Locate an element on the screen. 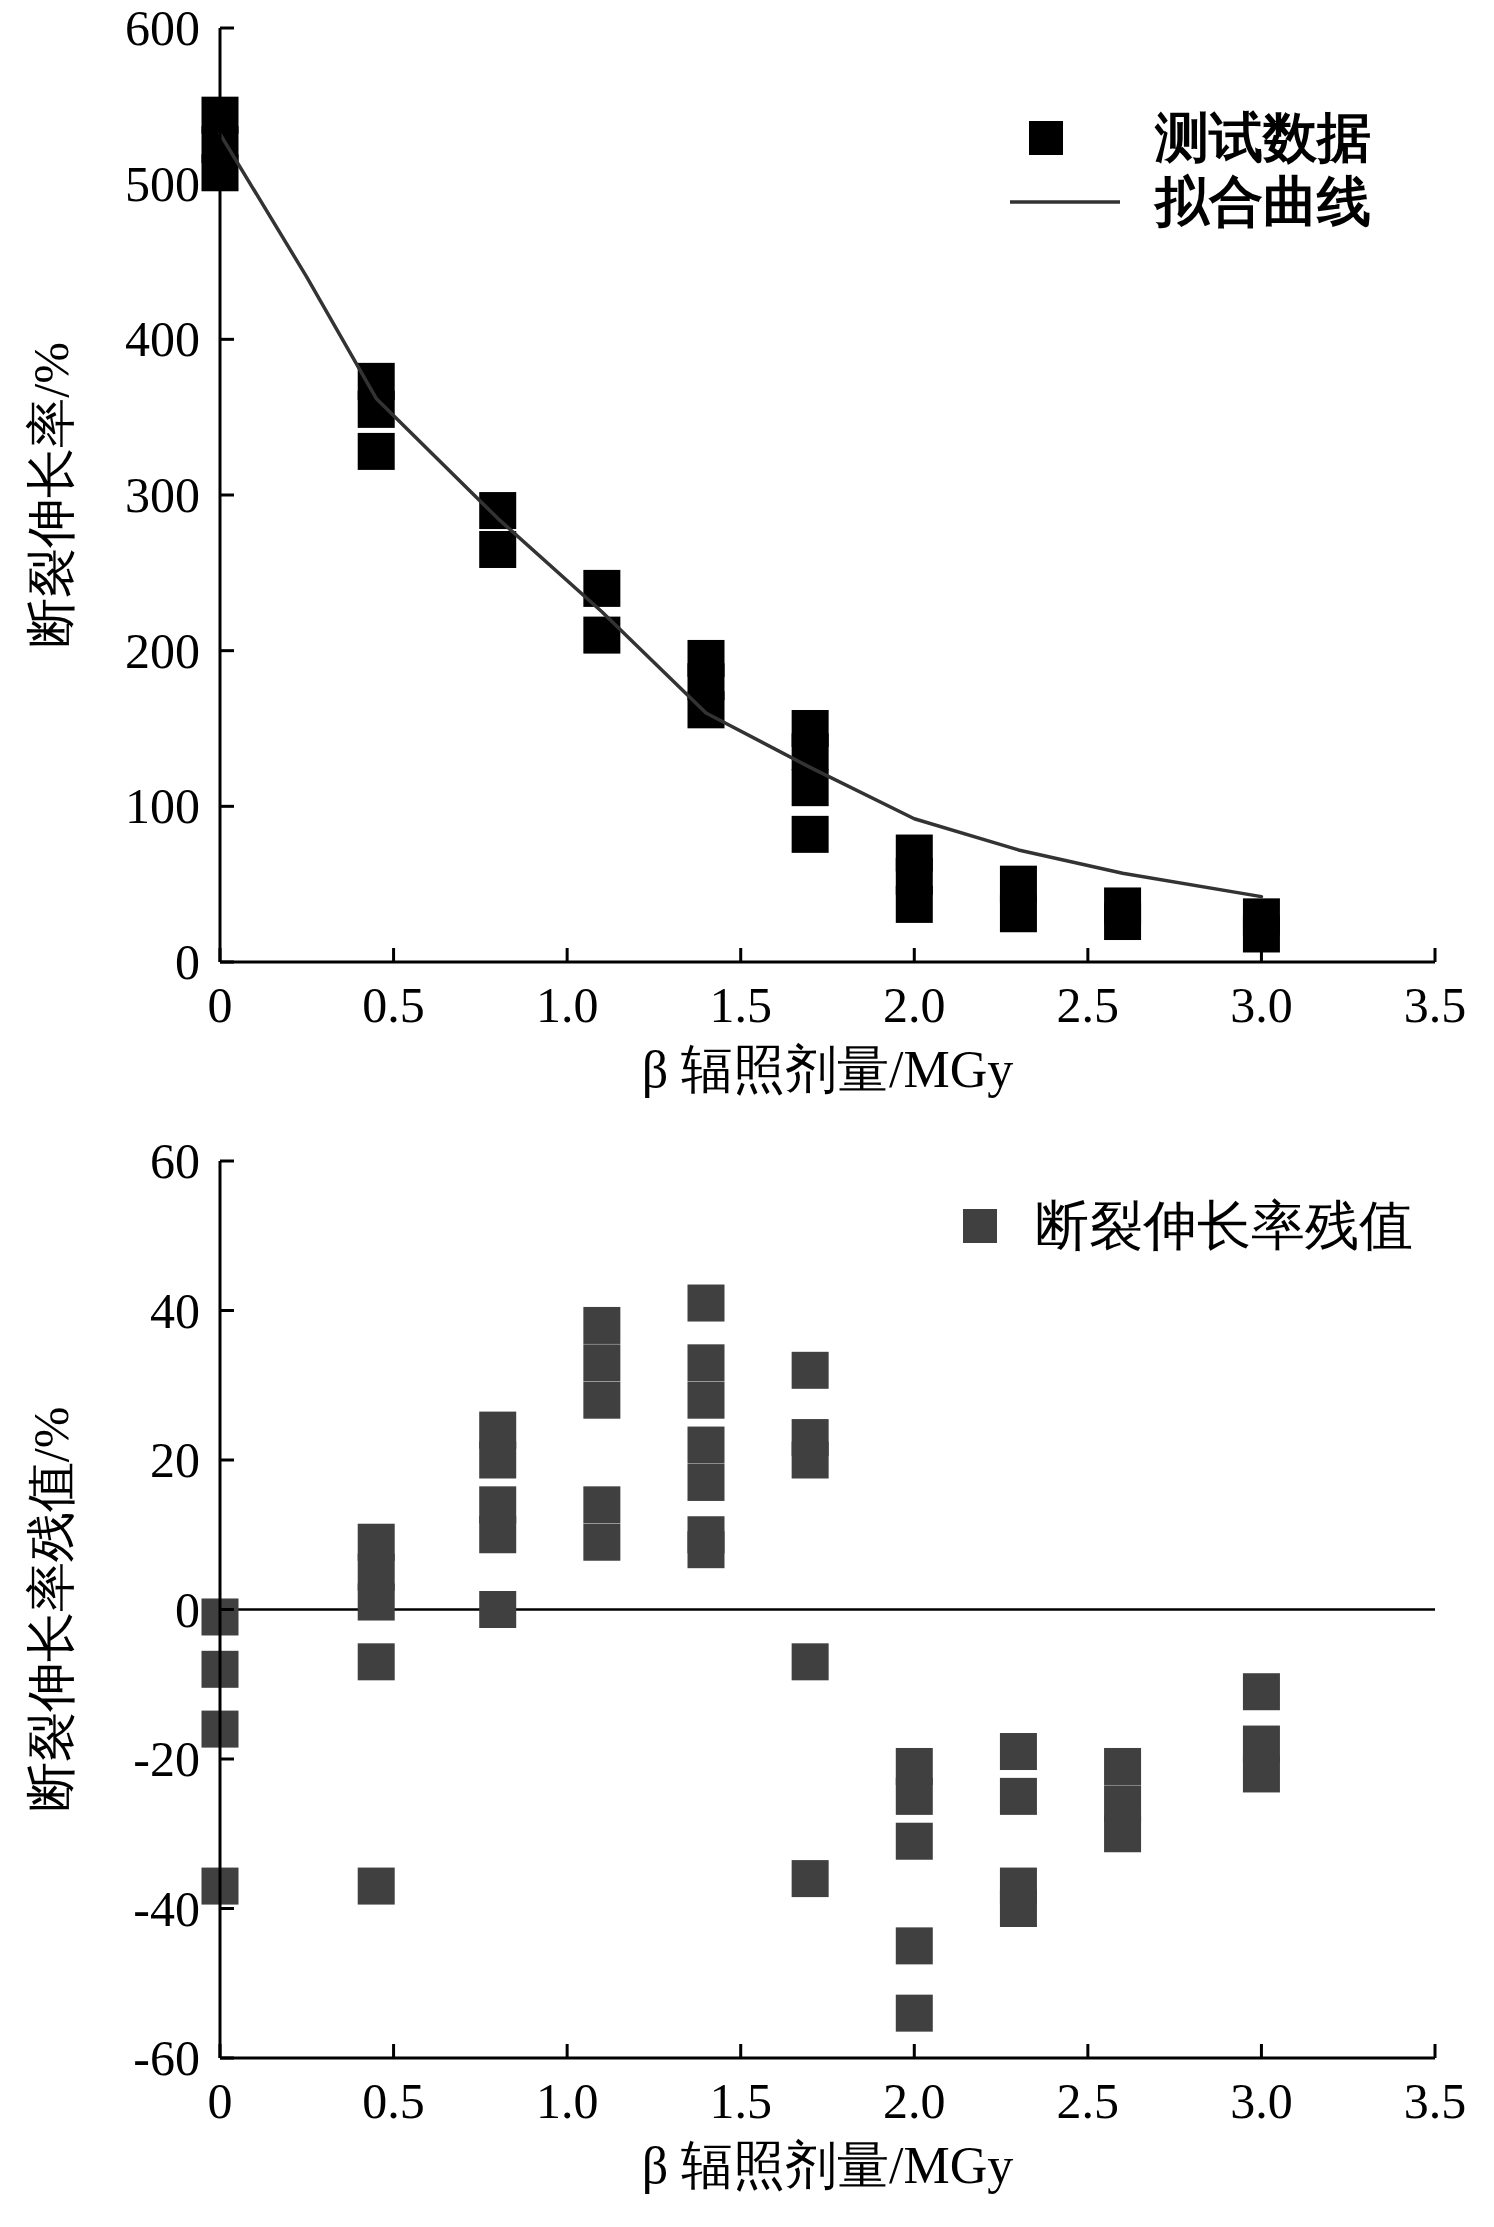 This screenshot has height=2227, width=1494. y-tick-label: 500 is located at coordinates (162, 183).